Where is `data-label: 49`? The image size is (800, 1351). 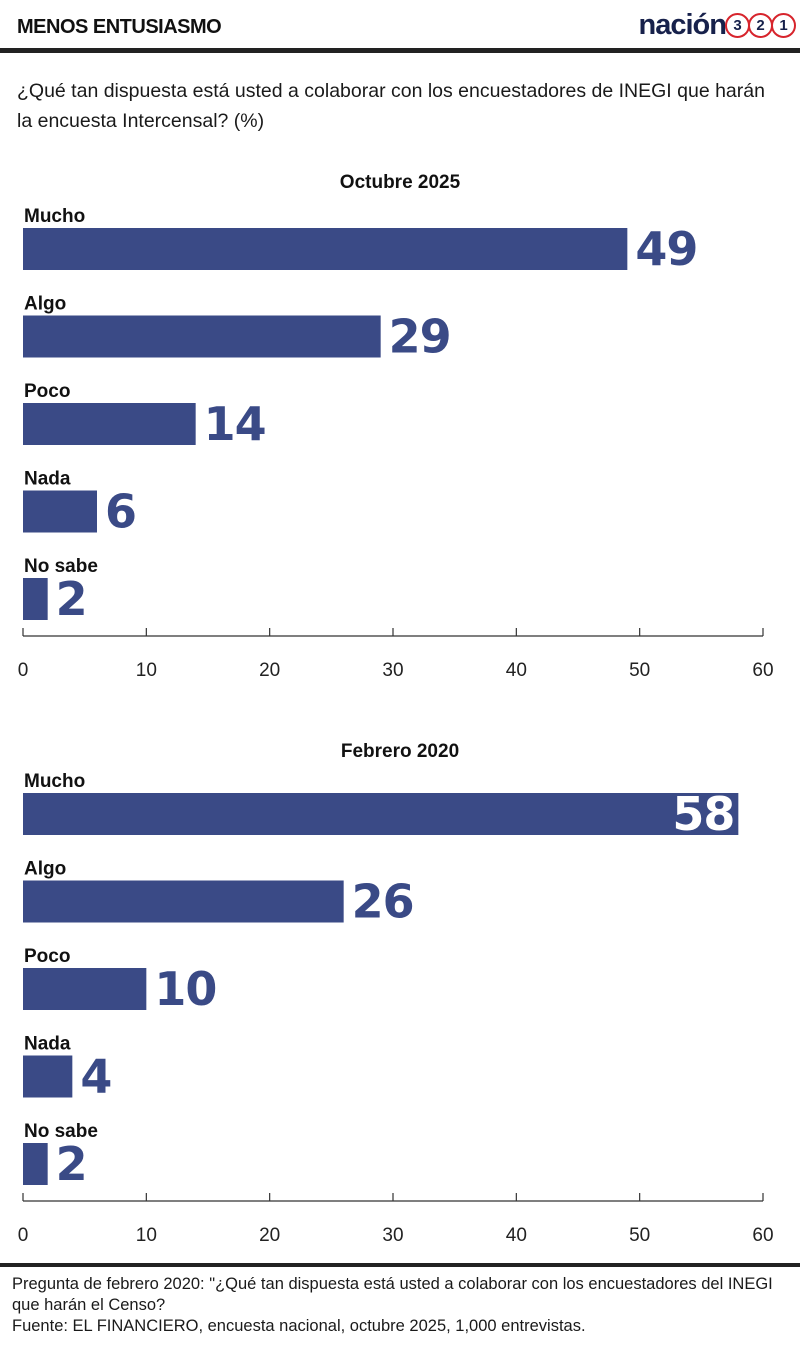
data-label: 49 is located at coordinates (666, 249).